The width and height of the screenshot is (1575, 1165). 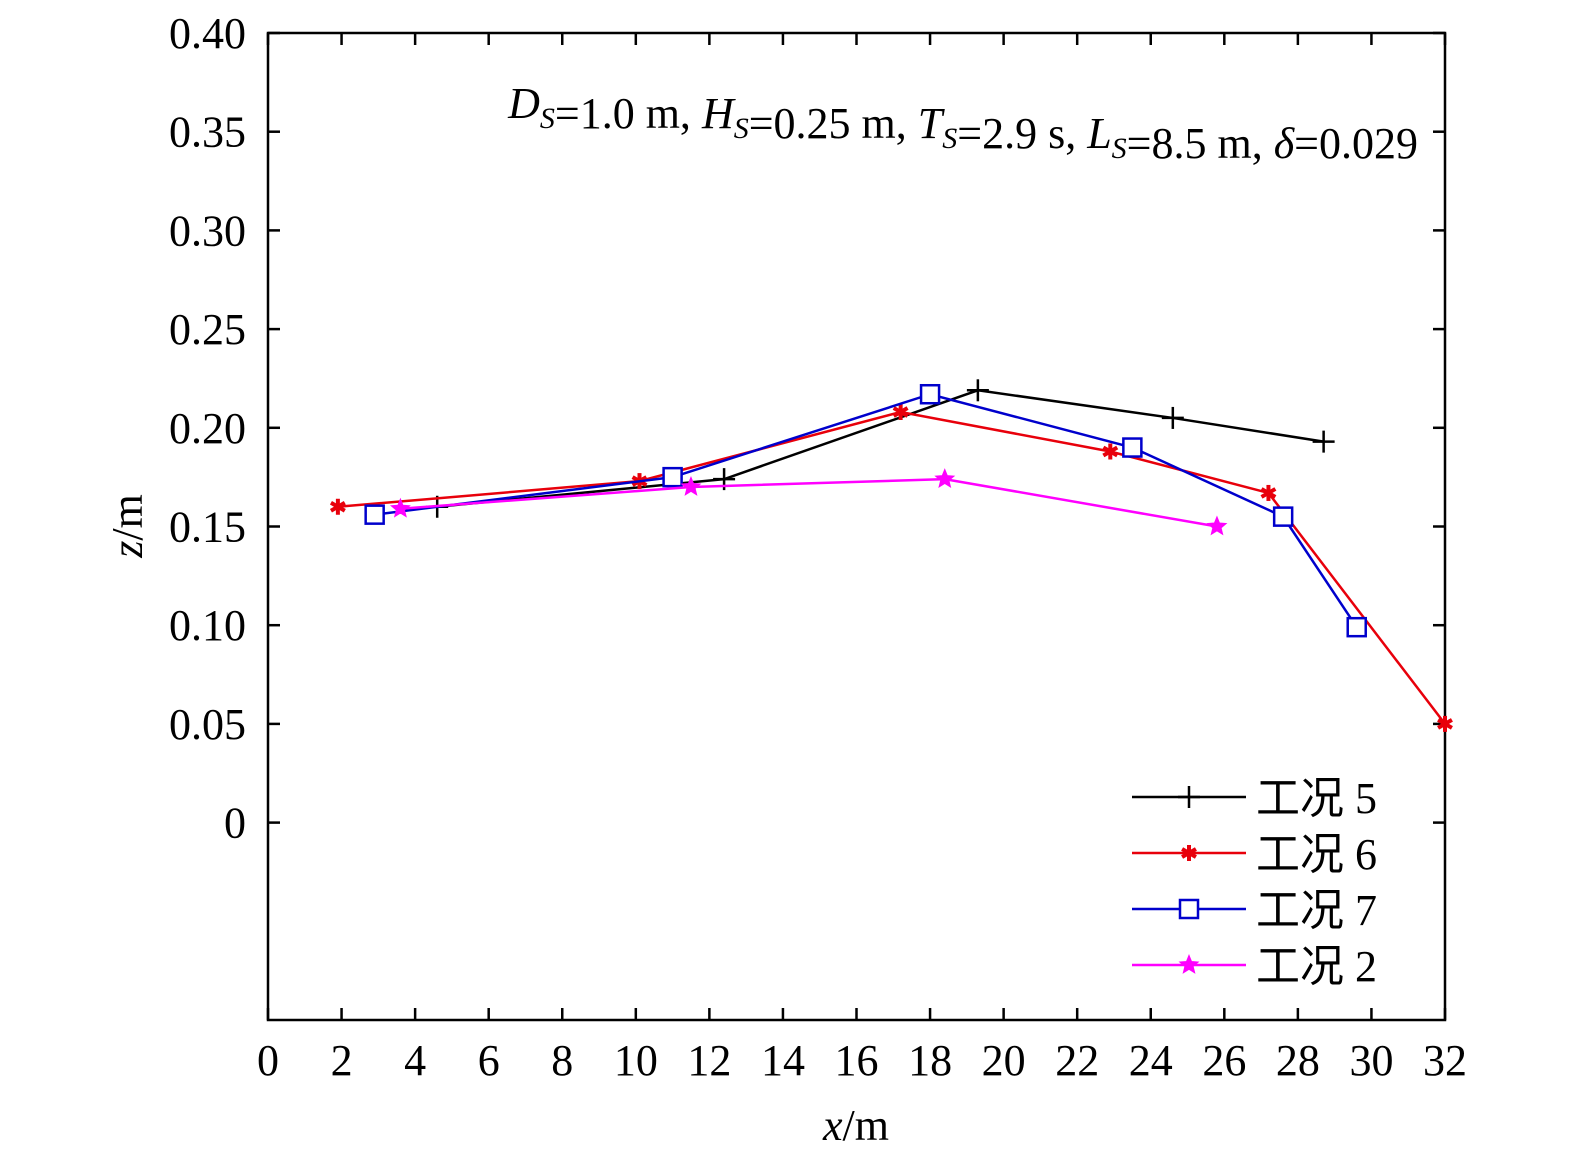 I want to click on legend-item: 工况 6, so click(x=1254, y=854).